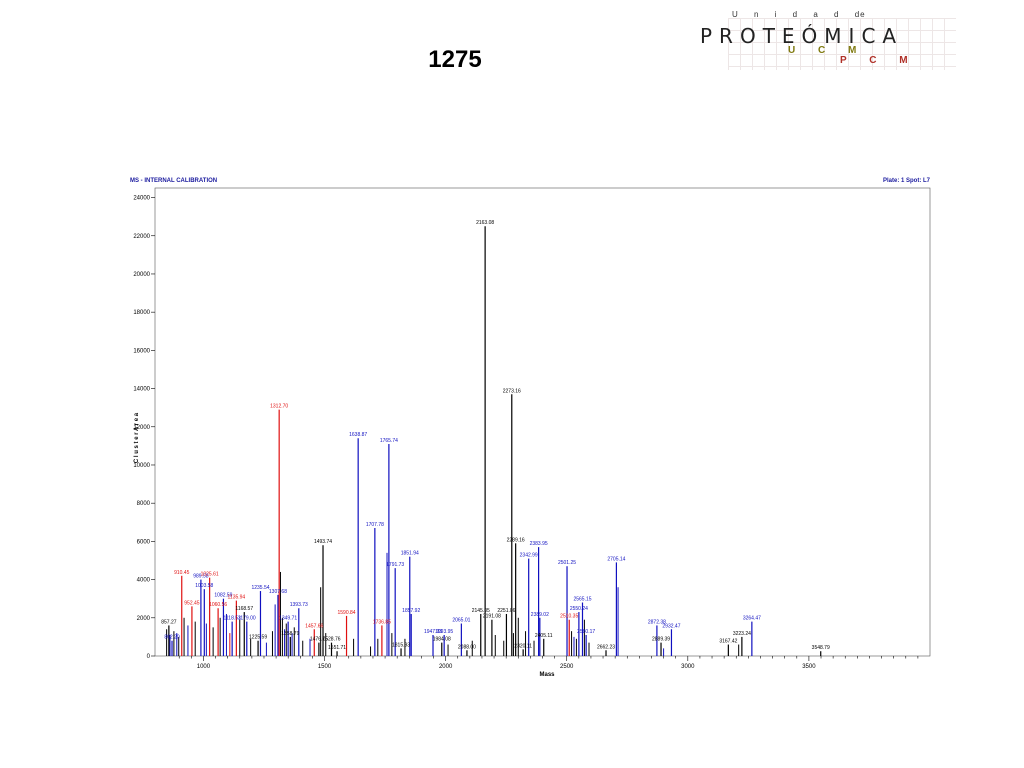 The height and width of the screenshot is (768, 1024). What do you see at coordinates (325, 667) in the screenshot?
I see `x-tick-label: 1500` at bounding box center [325, 667].